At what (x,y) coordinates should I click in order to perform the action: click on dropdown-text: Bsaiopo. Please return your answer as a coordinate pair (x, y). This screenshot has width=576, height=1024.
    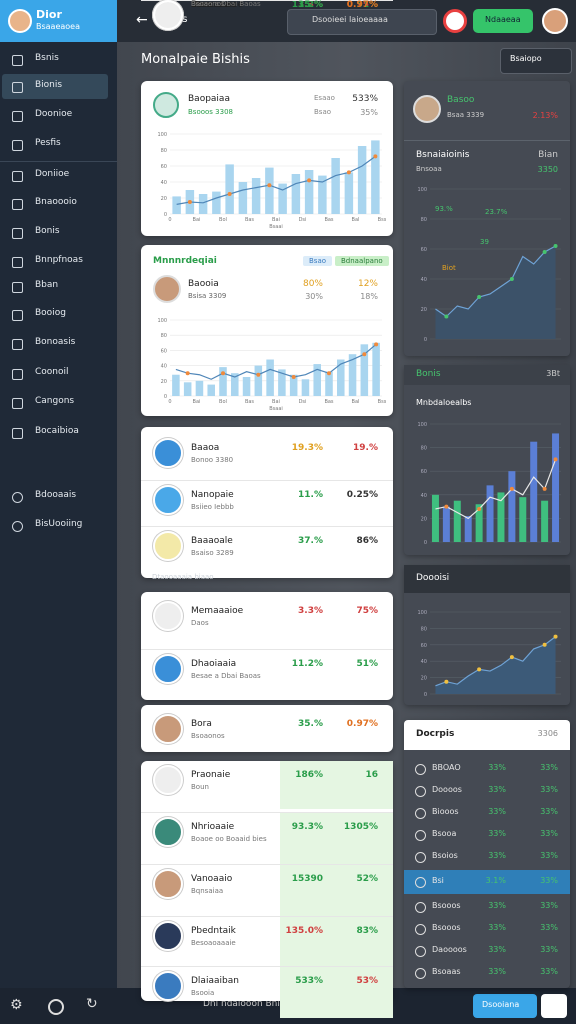
    Looking at the image, I should click on (526, 58).